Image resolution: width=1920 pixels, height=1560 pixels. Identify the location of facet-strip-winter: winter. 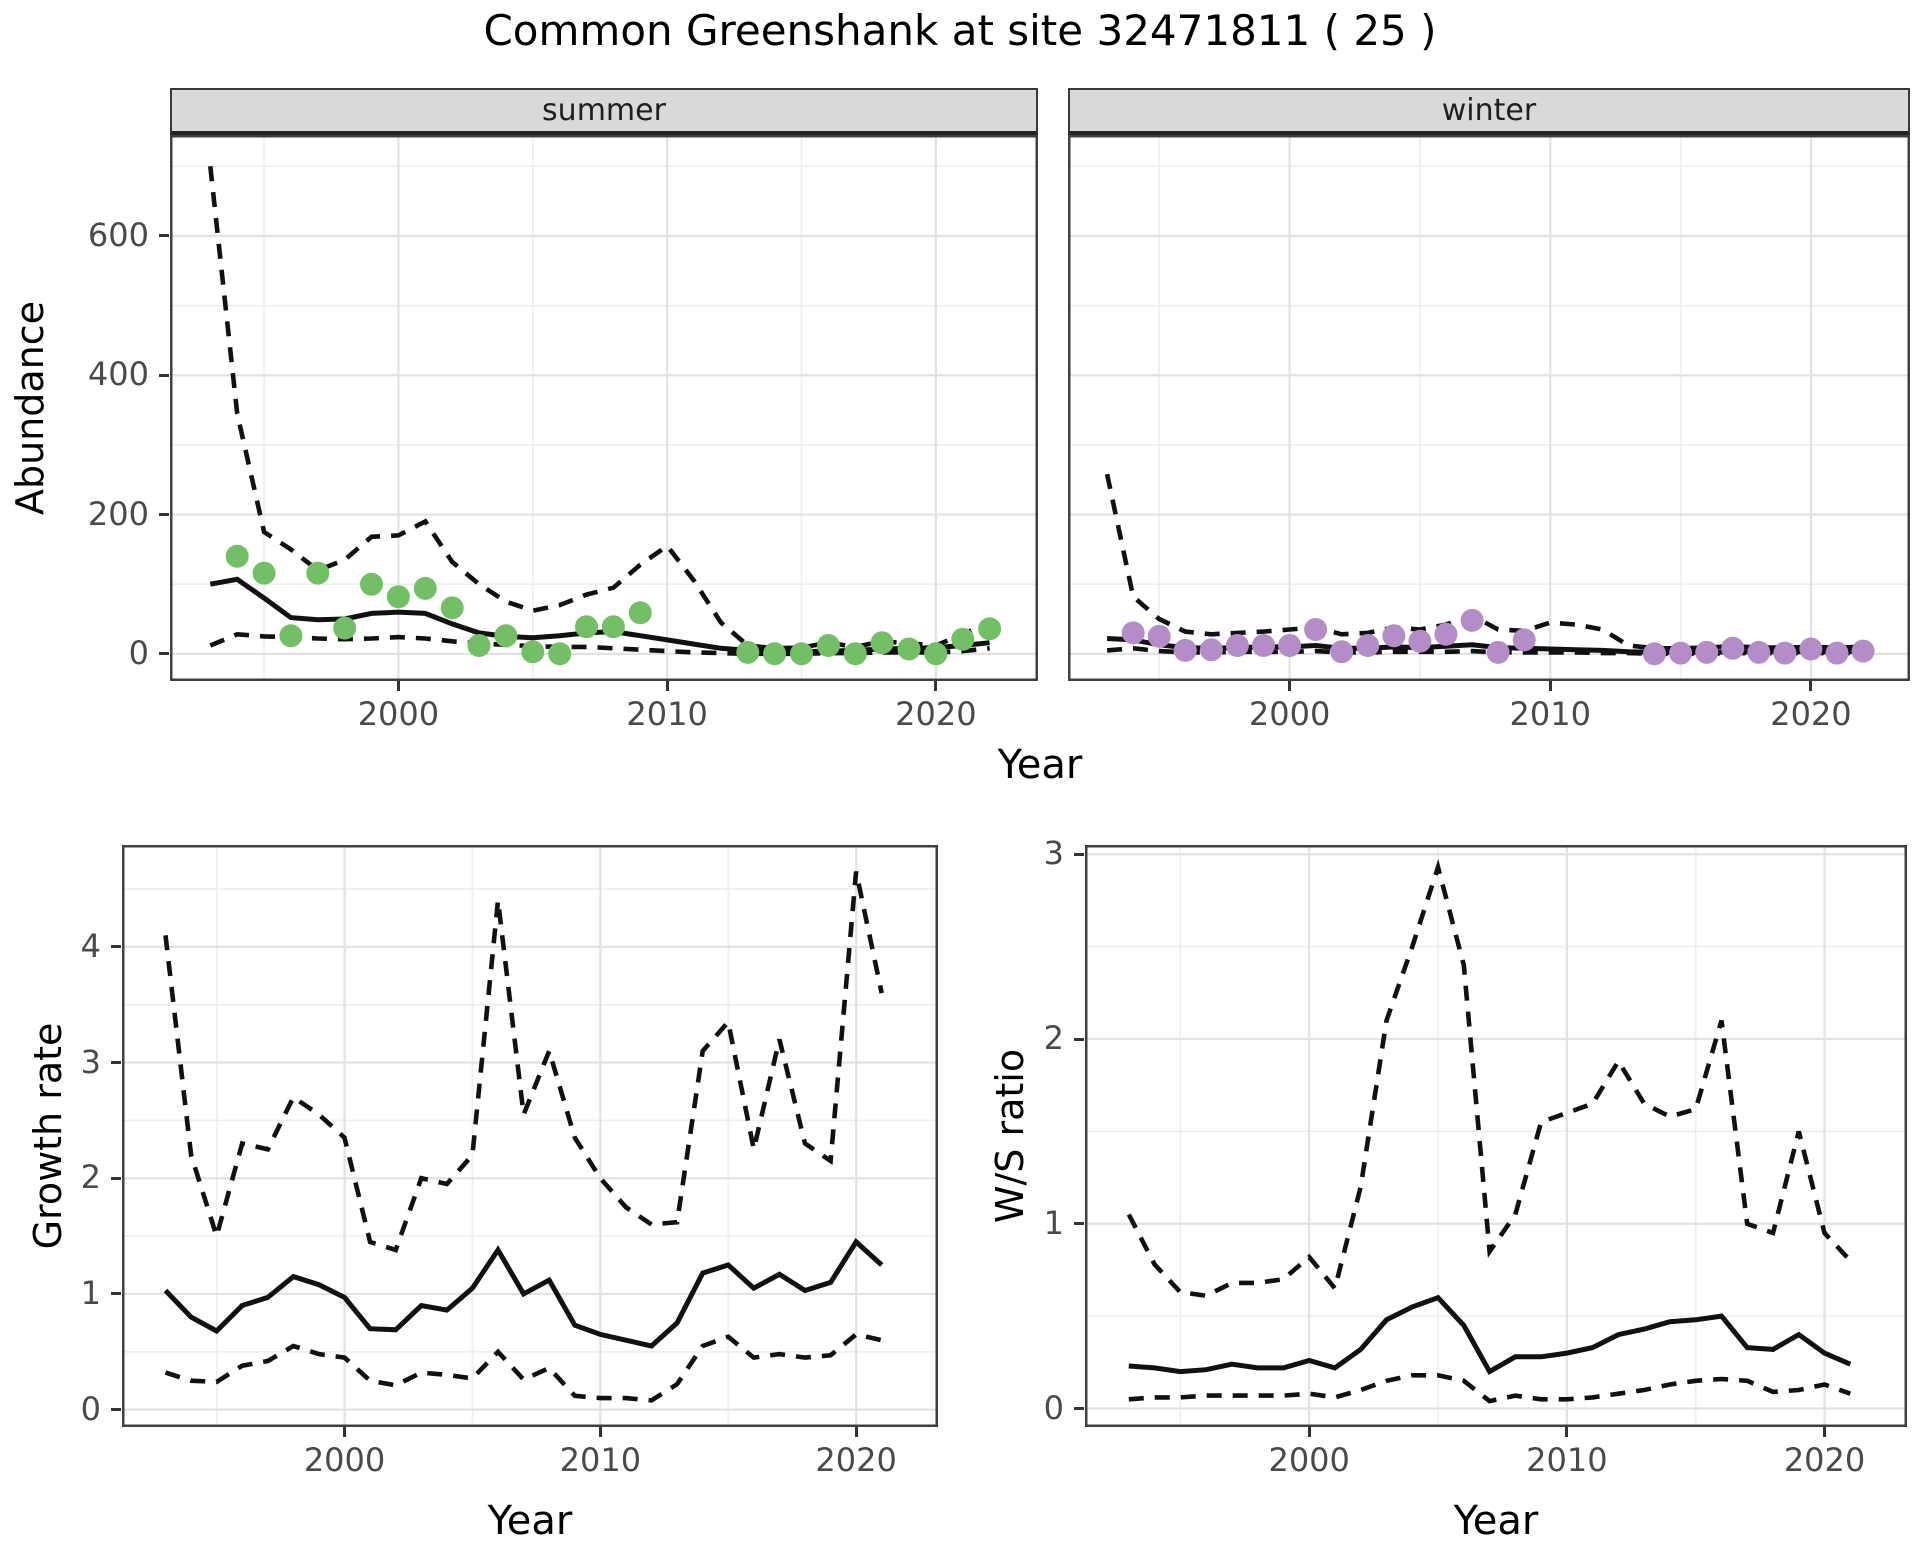
(1489, 111).